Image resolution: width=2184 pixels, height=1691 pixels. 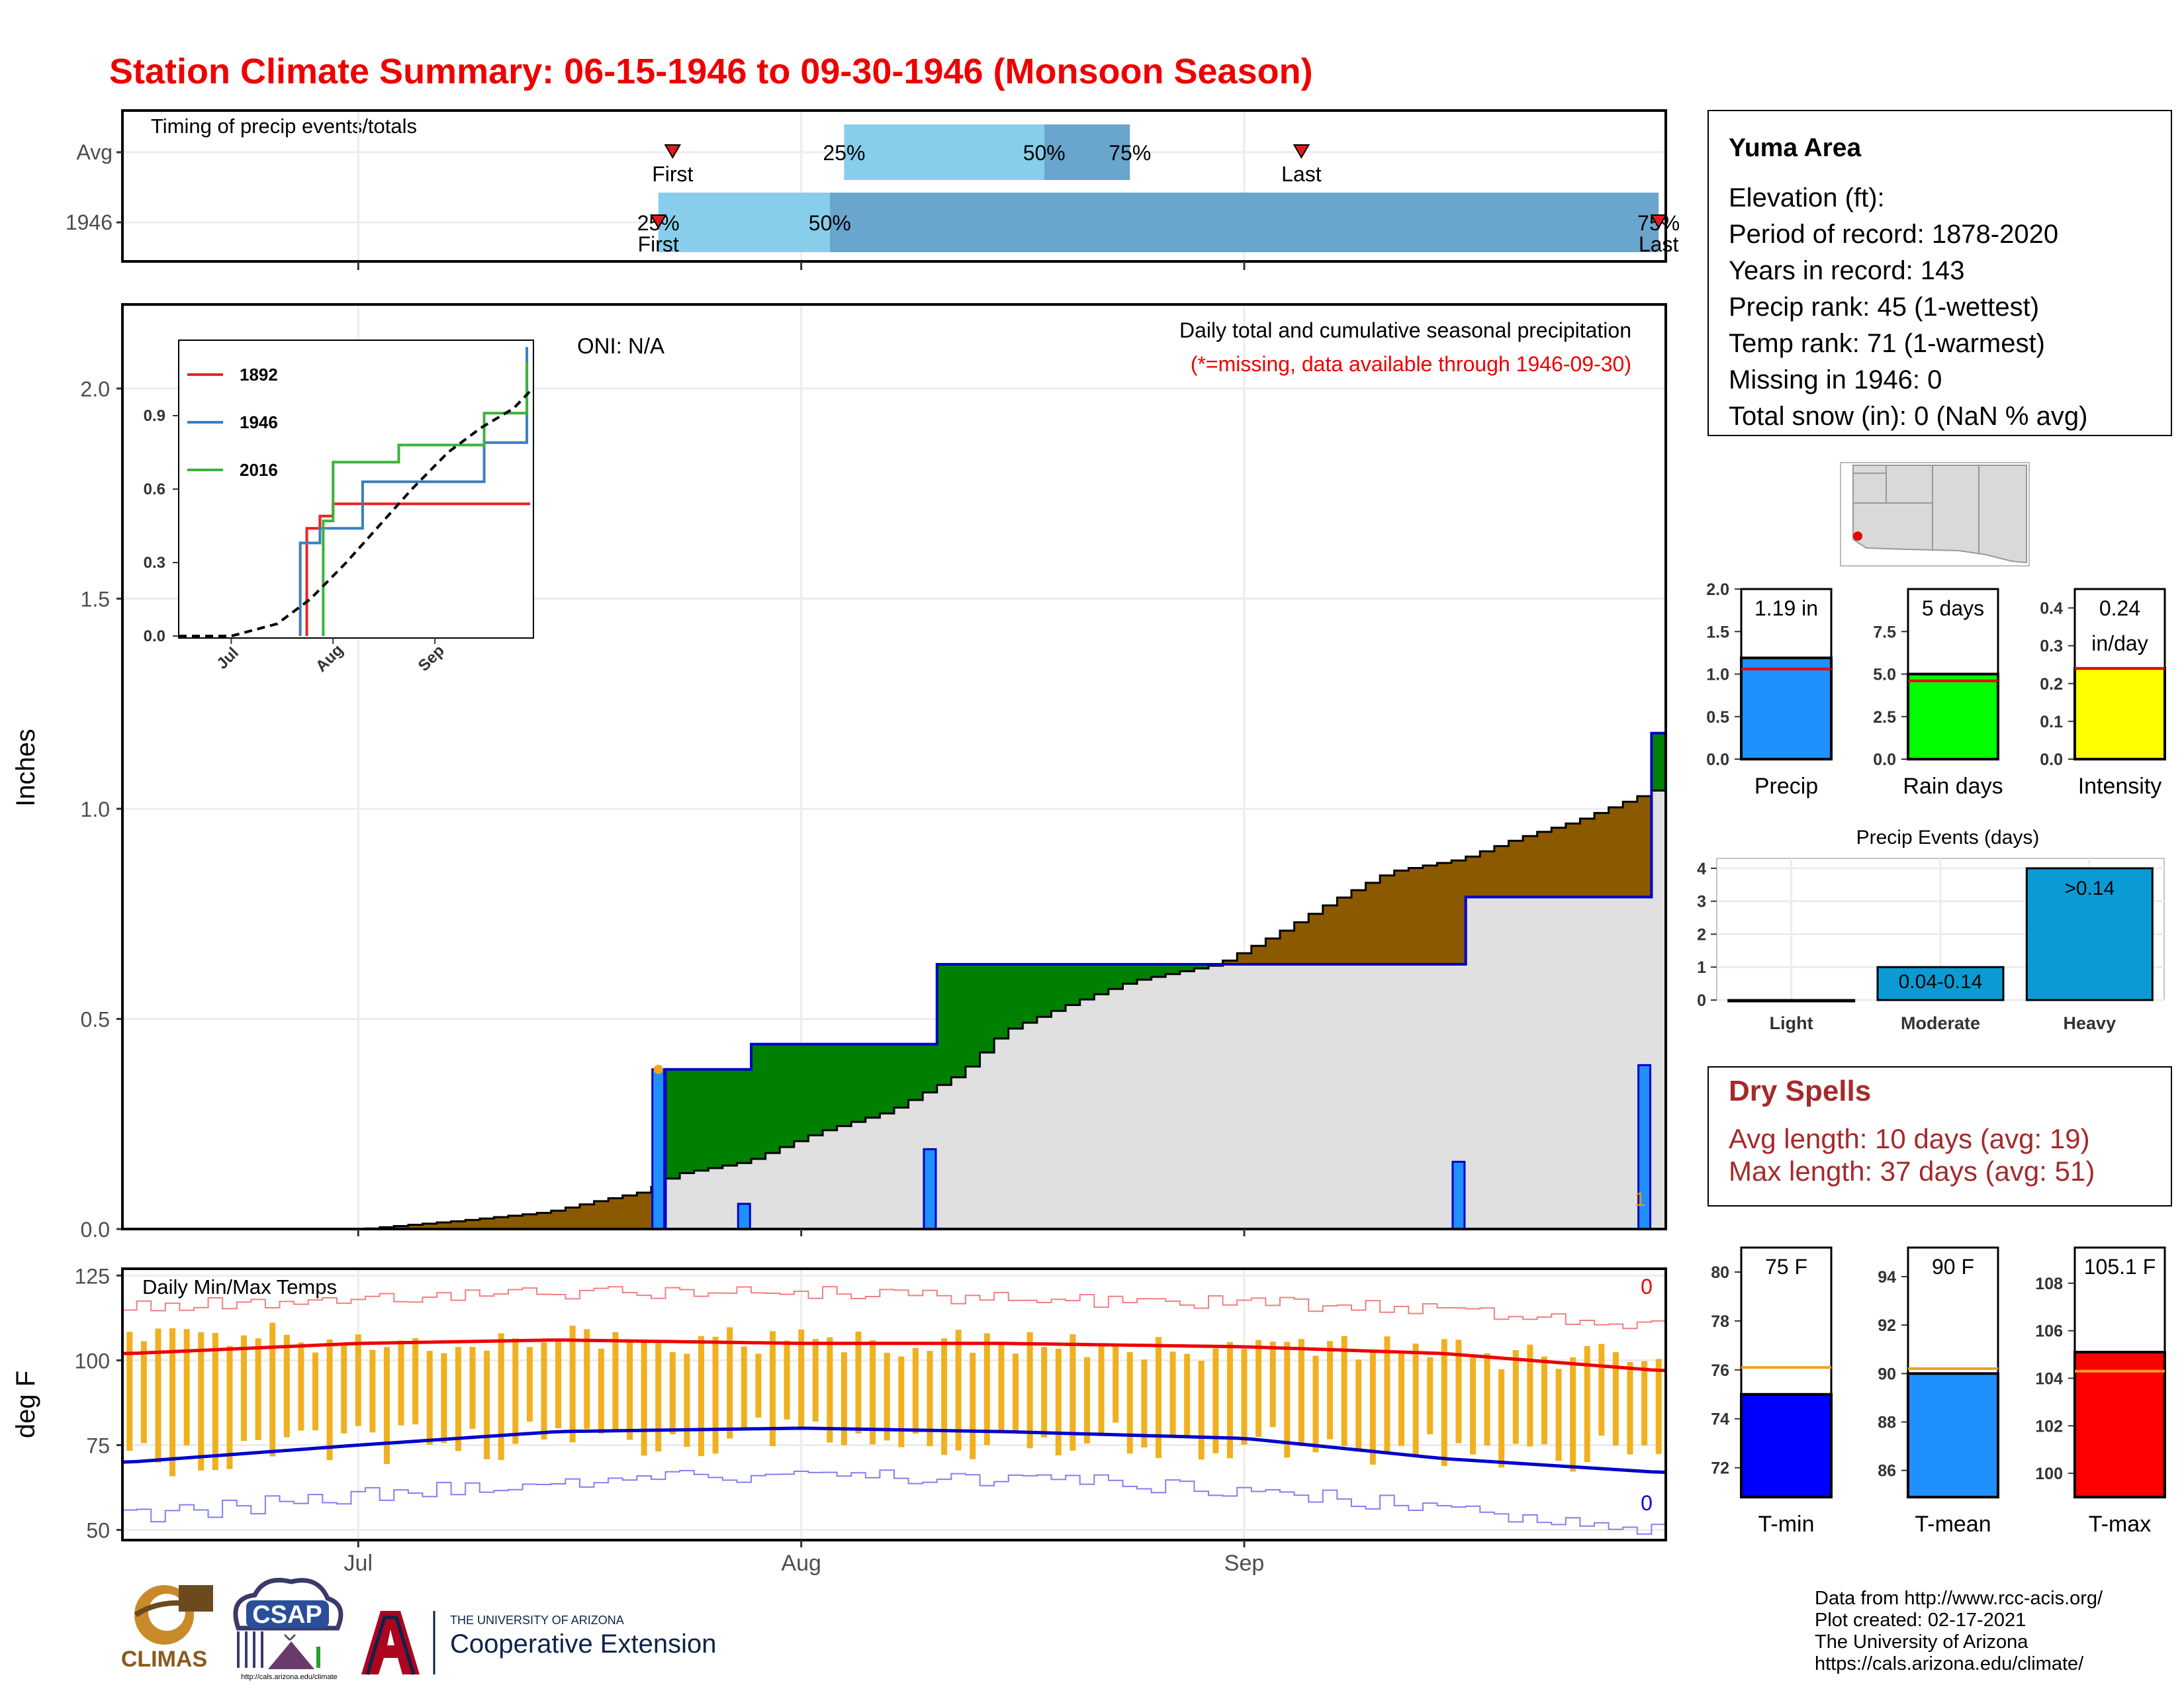 What do you see at coordinates (240, 1287) in the screenshot?
I see `temps-title: Daily Min/Max Temps` at bounding box center [240, 1287].